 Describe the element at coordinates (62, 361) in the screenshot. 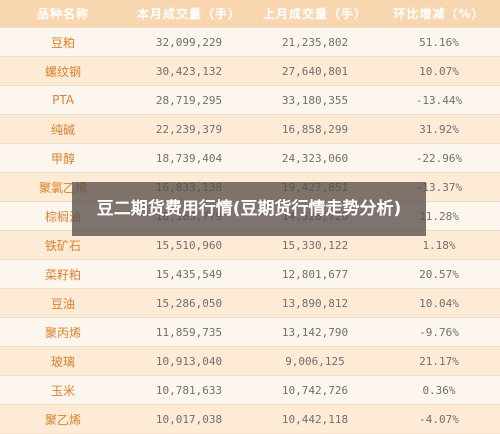

I see `product-name-cell: 玻璃` at that location.